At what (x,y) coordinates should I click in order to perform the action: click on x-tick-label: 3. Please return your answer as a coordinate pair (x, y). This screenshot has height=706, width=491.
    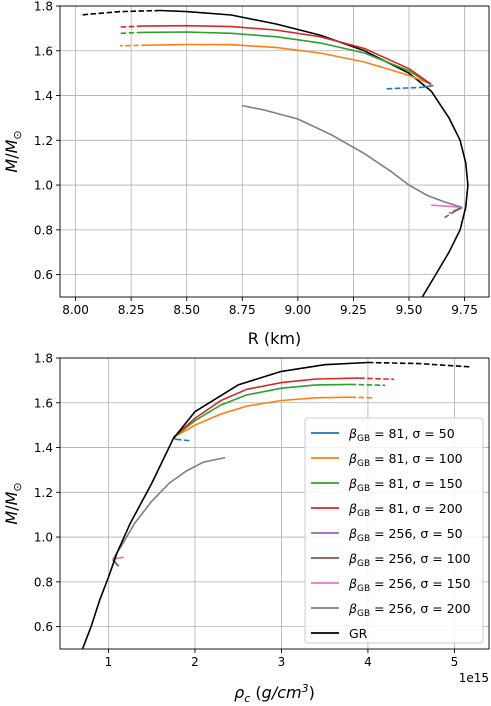
    Looking at the image, I should click on (282, 662).